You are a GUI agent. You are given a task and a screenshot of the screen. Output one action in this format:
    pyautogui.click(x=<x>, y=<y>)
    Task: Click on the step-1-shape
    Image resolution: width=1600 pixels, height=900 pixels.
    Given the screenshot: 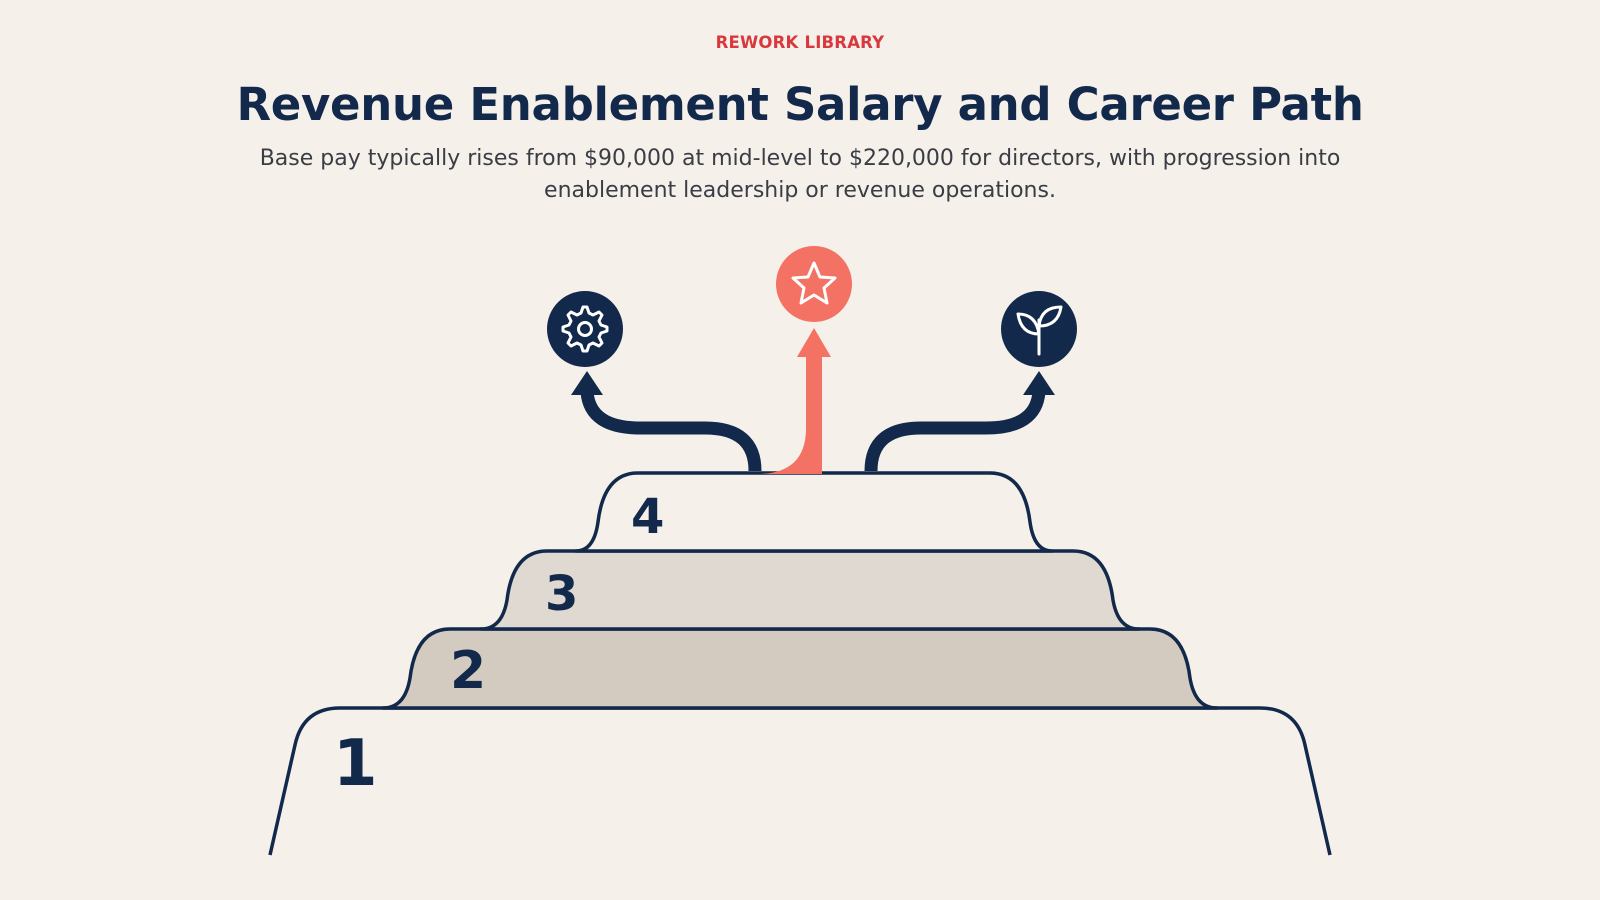 What is the action you would take?
    pyautogui.click(x=800, y=781)
    